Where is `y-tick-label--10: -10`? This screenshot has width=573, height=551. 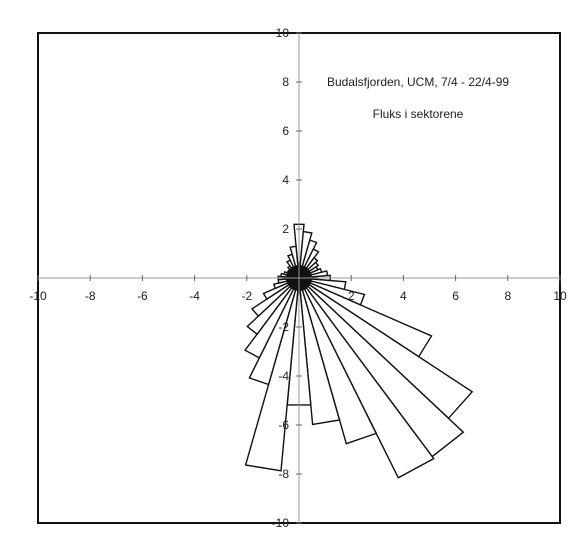 y-tick-label--10: -10 is located at coordinates (281, 523).